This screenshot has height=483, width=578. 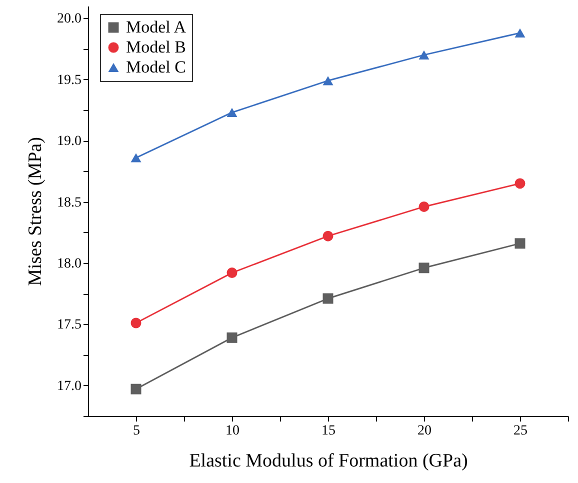 What do you see at coordinates (156, 27) in the screenshot?
I see `legend-label: Model A` at bounding box center [156, 27].